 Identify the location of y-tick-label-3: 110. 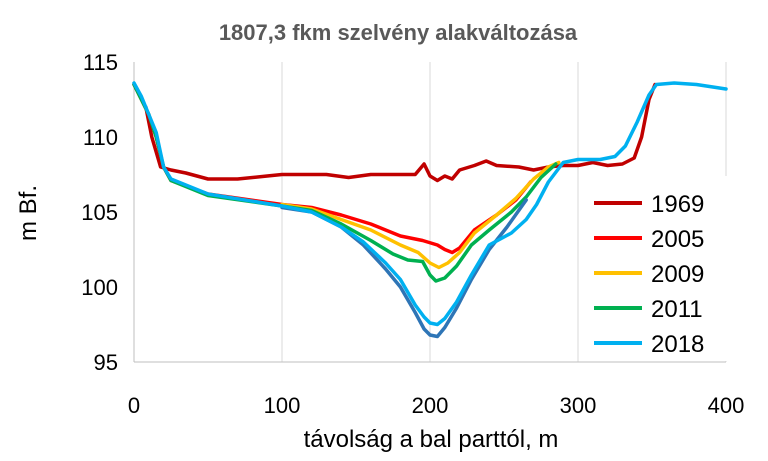
(100, 137).